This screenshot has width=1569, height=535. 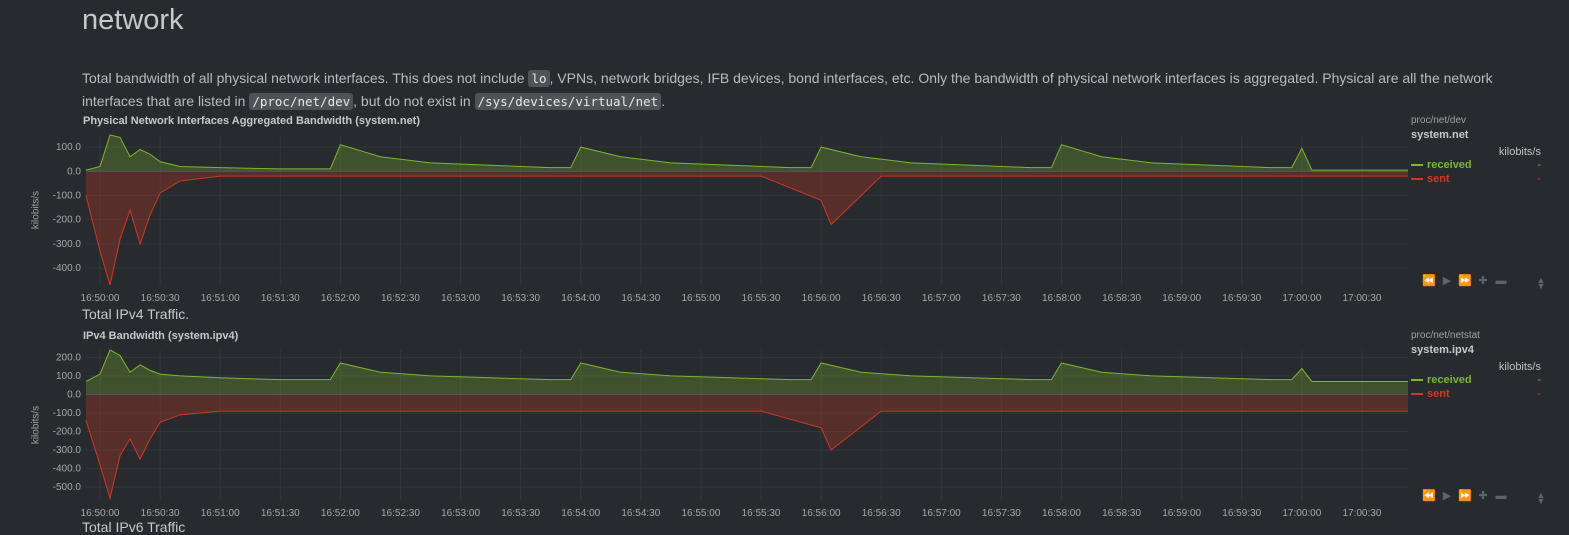 I want to click on next-section-title: Total IPv6 Traffic, so click(x=134, y=527).